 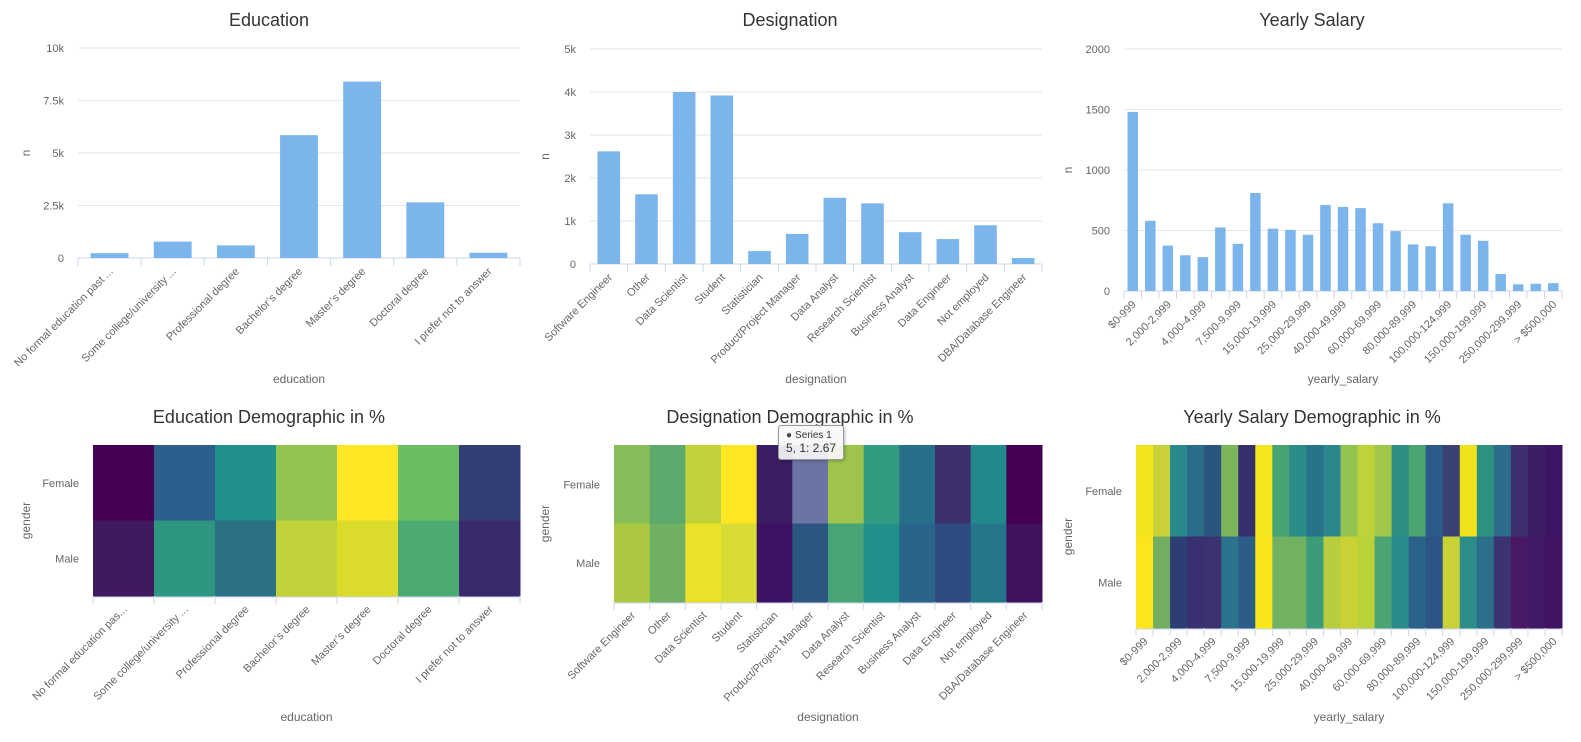 What do you see at coordinates (203, 305) in the screenshot?
I see `x-tick-label: Professional degree` at bounding box center [203, 305].